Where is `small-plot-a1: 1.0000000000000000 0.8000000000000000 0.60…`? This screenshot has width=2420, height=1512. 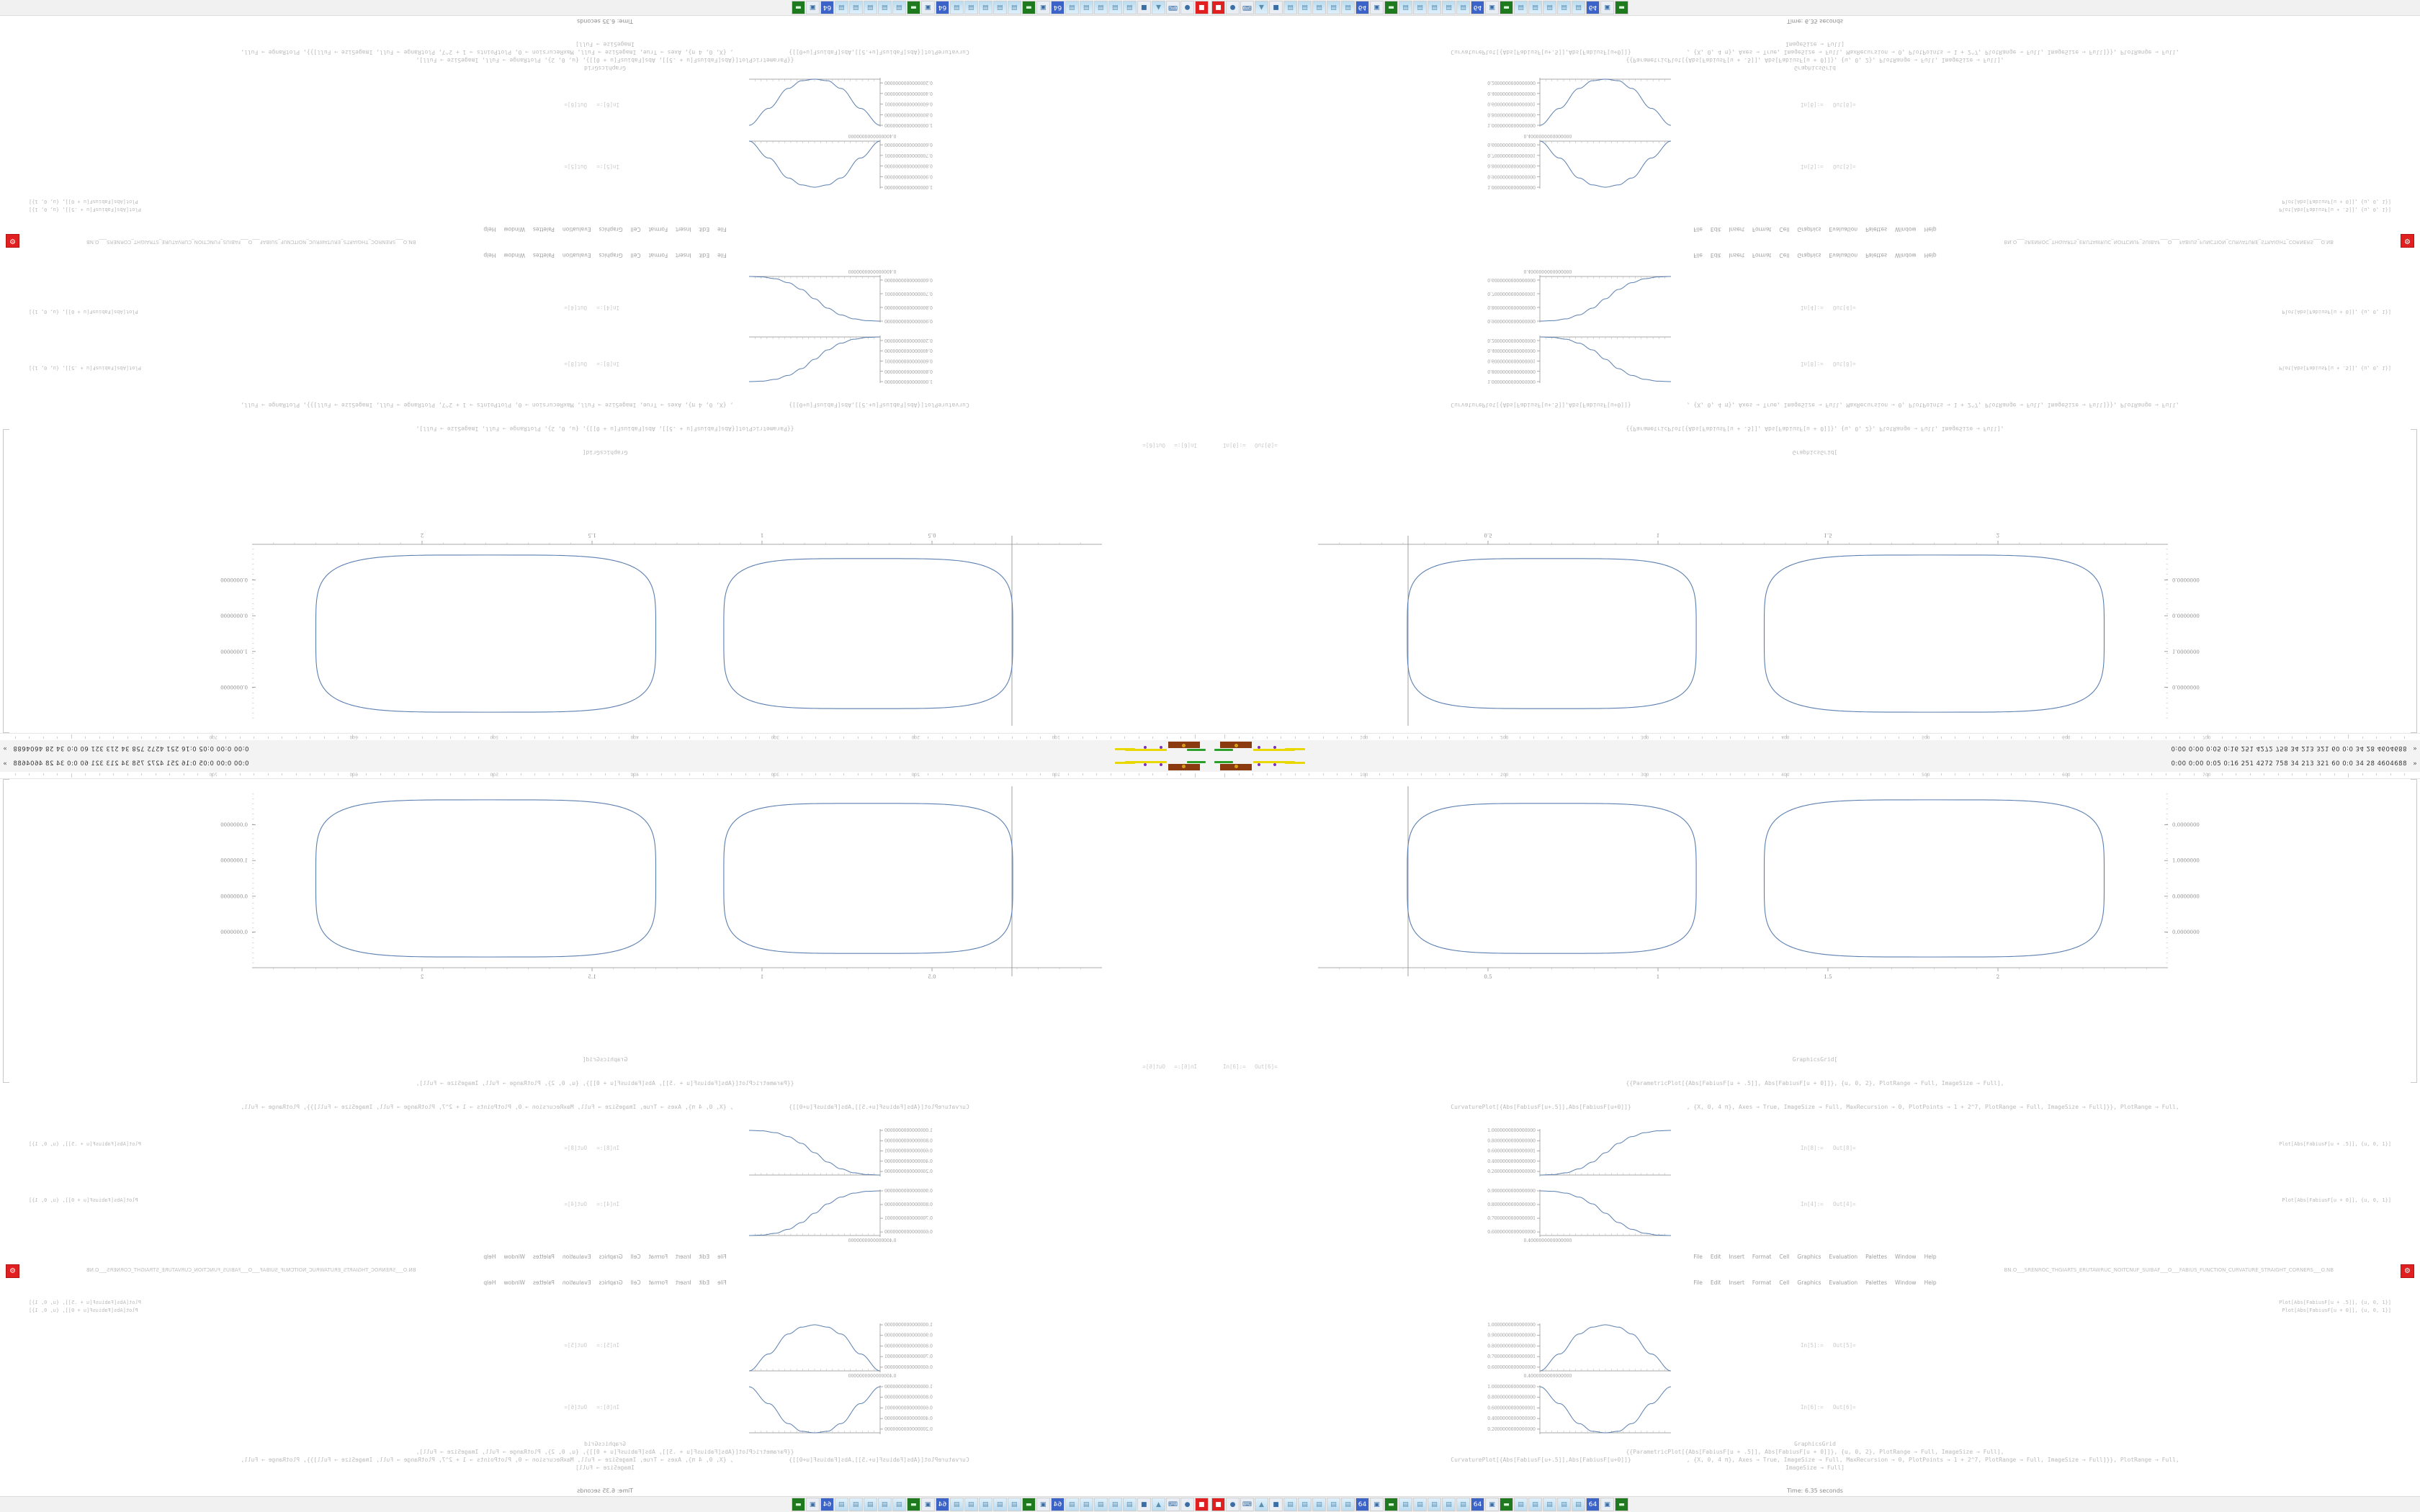 small-plot-a1: 1.0000000000000000 0.8000000000000000 0.60… is located at coordinates (1570, 1154).